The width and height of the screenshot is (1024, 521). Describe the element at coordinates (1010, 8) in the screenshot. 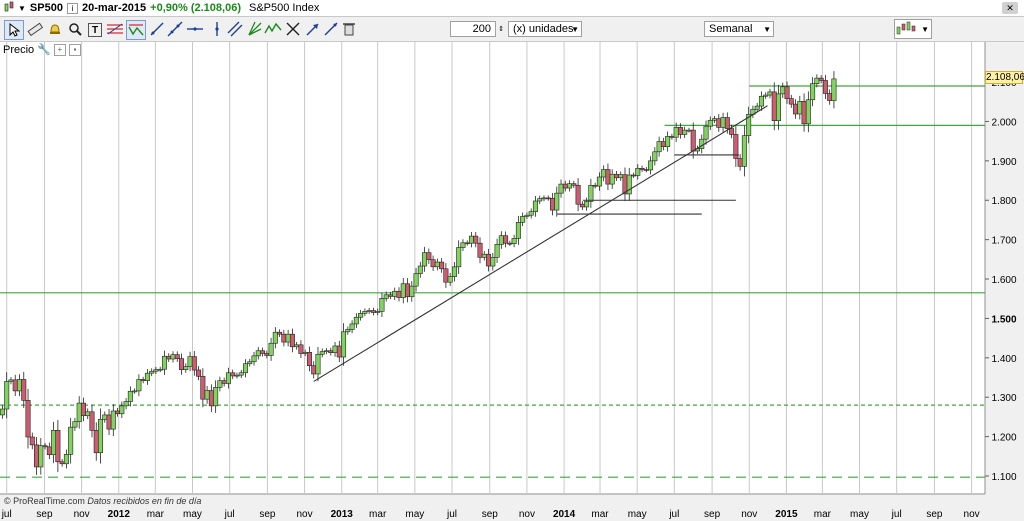

I see `close-icon: ✕` at that location.